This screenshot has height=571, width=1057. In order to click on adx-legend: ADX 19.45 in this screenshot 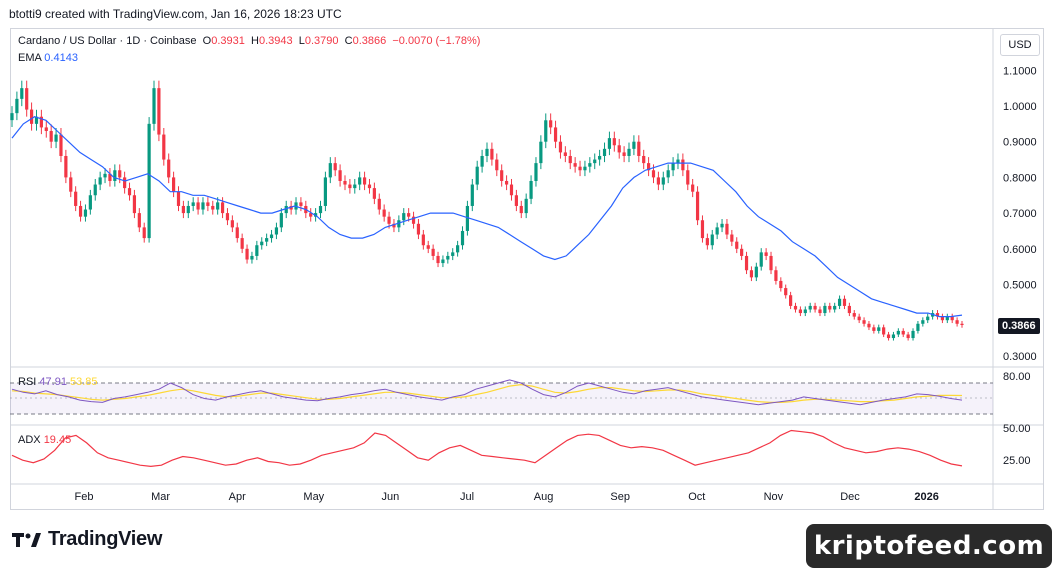, I will do `click(44, 440)`.